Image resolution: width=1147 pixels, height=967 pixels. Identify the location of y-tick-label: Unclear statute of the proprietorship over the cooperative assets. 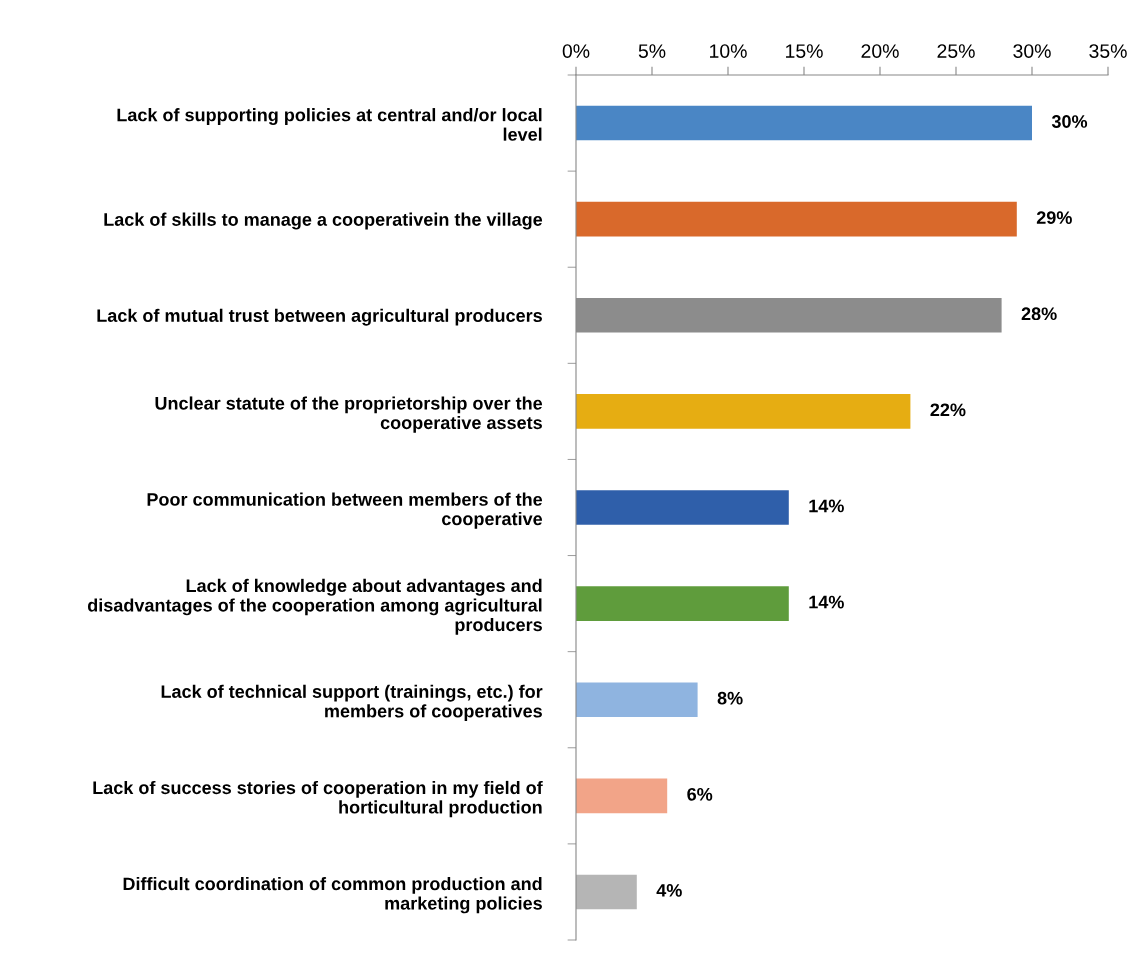
(349, 414).